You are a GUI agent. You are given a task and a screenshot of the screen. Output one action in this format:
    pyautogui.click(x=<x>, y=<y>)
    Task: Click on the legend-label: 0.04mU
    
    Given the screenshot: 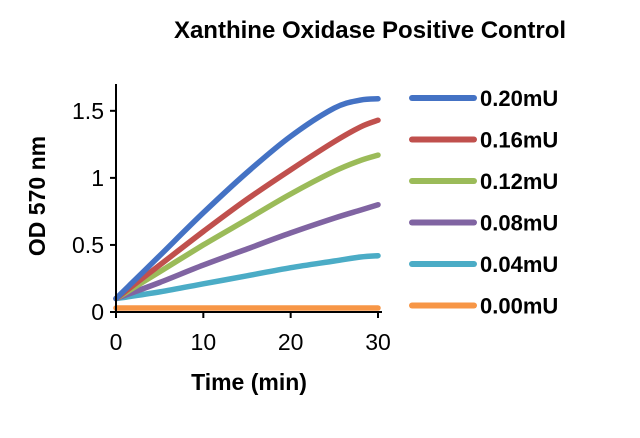 What is the action you would take?
    pyautogui.click(x=519, y=264)
    